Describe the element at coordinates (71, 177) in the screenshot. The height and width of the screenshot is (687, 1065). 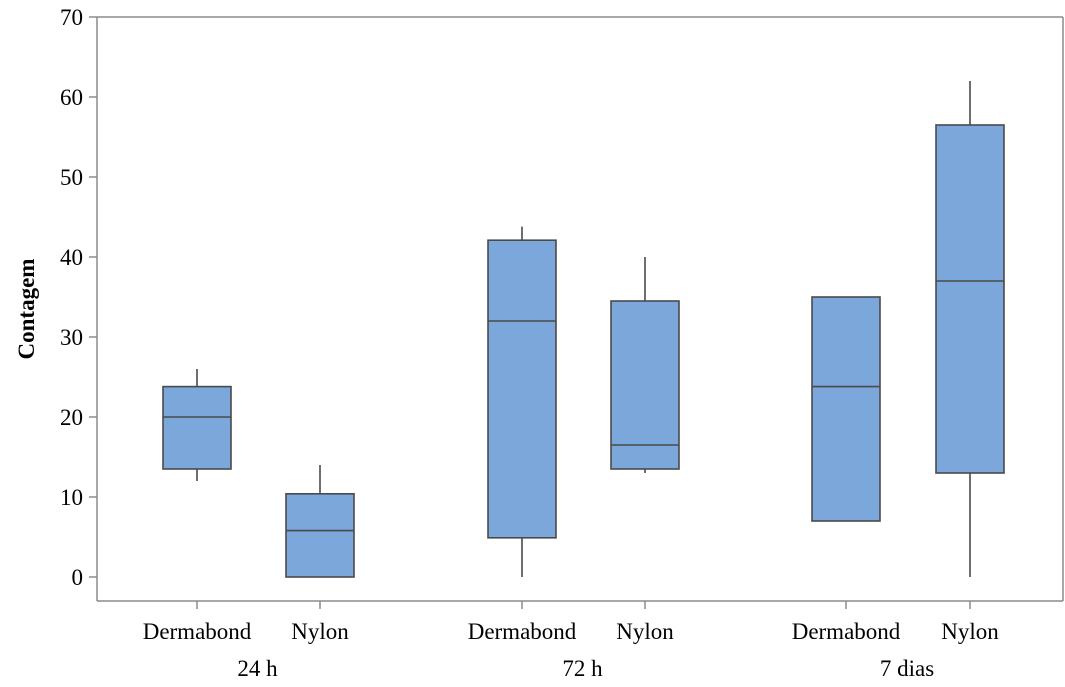
I see `y-tick-label: 50` at that location.